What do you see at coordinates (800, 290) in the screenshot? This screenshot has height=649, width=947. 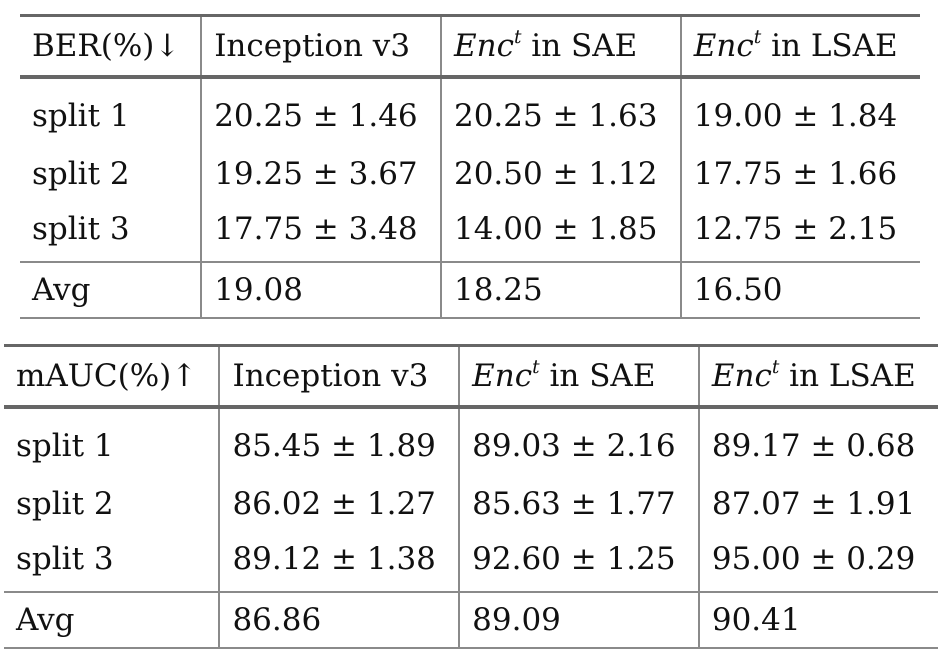 I see `lsae-cell: 16.50` at bounding box center [800, 290].